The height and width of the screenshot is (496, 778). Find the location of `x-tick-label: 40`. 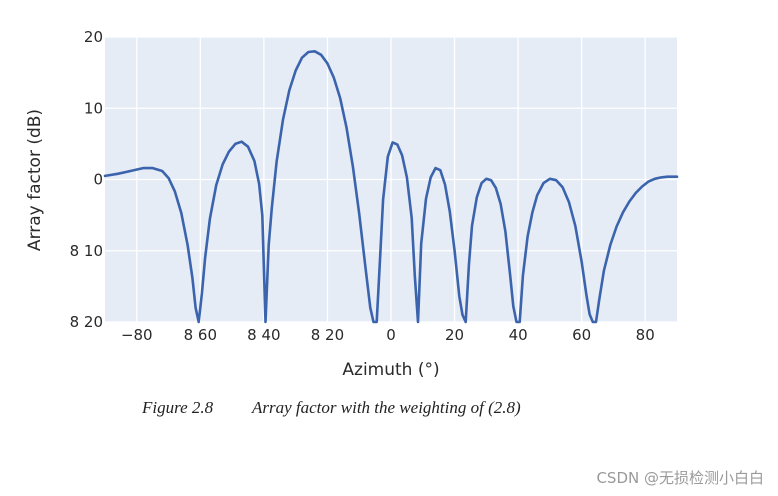

x-tick-label: 40 is located at coordinates (518, 335).